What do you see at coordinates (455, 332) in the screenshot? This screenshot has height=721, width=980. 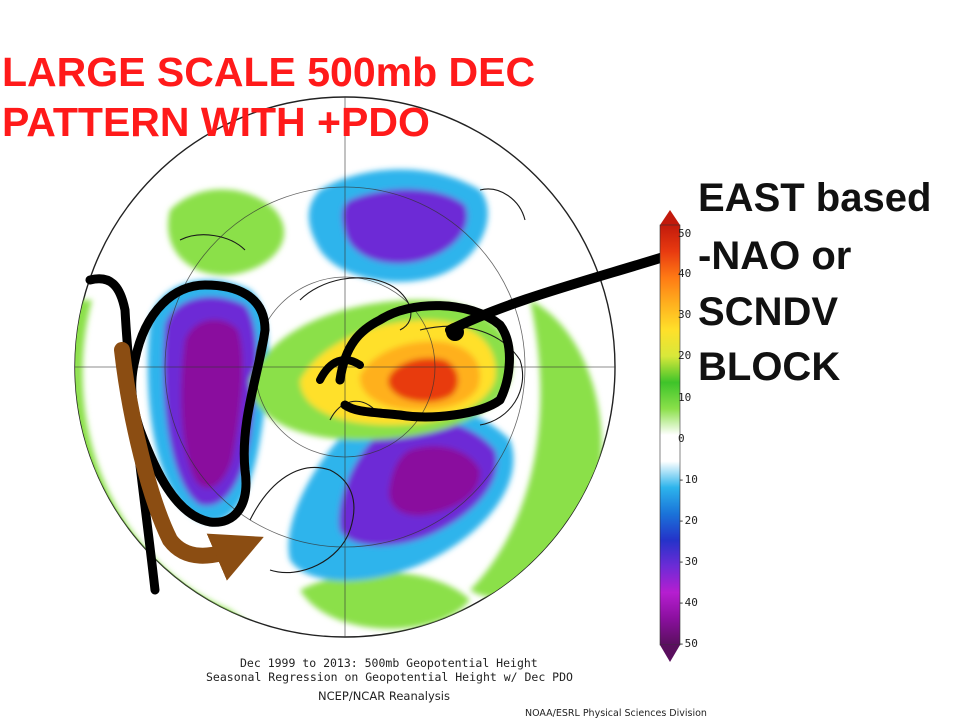 I see `block-center-dot` at bounding box center [455, 332].